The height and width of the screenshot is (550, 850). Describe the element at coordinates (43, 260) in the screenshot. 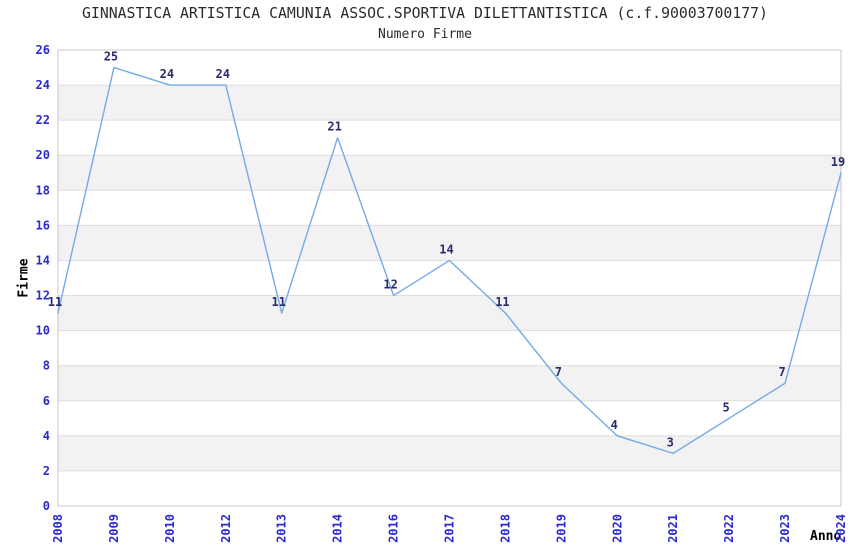

I see `y-tick-label: 14` at that location.